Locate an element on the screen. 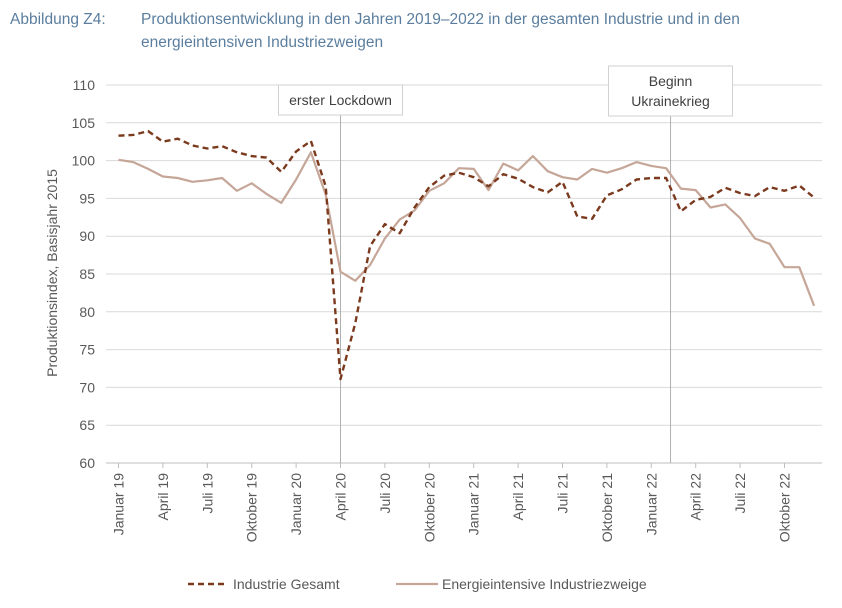 The height and width of the screenshot is (608, 842). annotation-label: Beginn is located at coordinates (671, 81).